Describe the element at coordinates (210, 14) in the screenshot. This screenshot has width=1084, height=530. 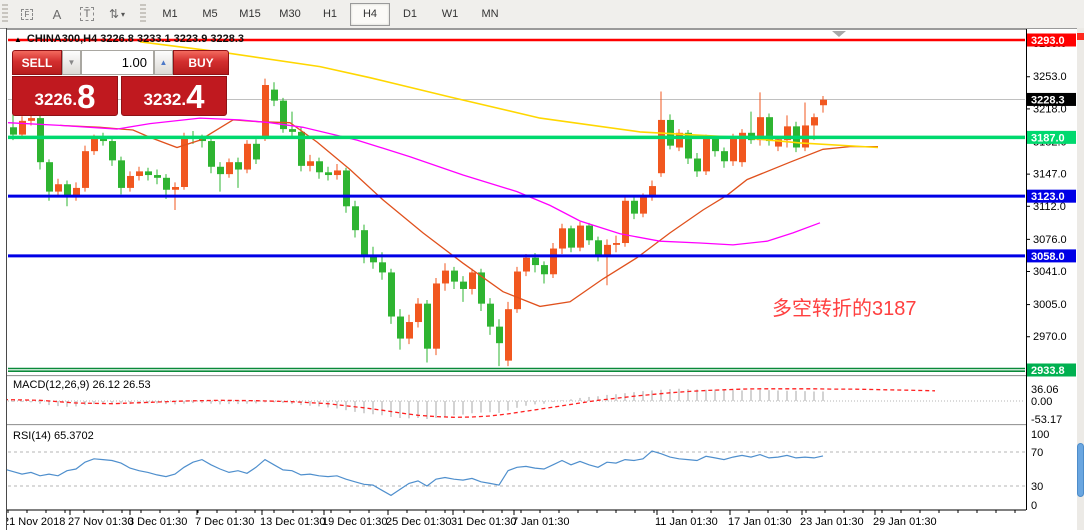
I see `timeframe-button-m5: M5` at that location.